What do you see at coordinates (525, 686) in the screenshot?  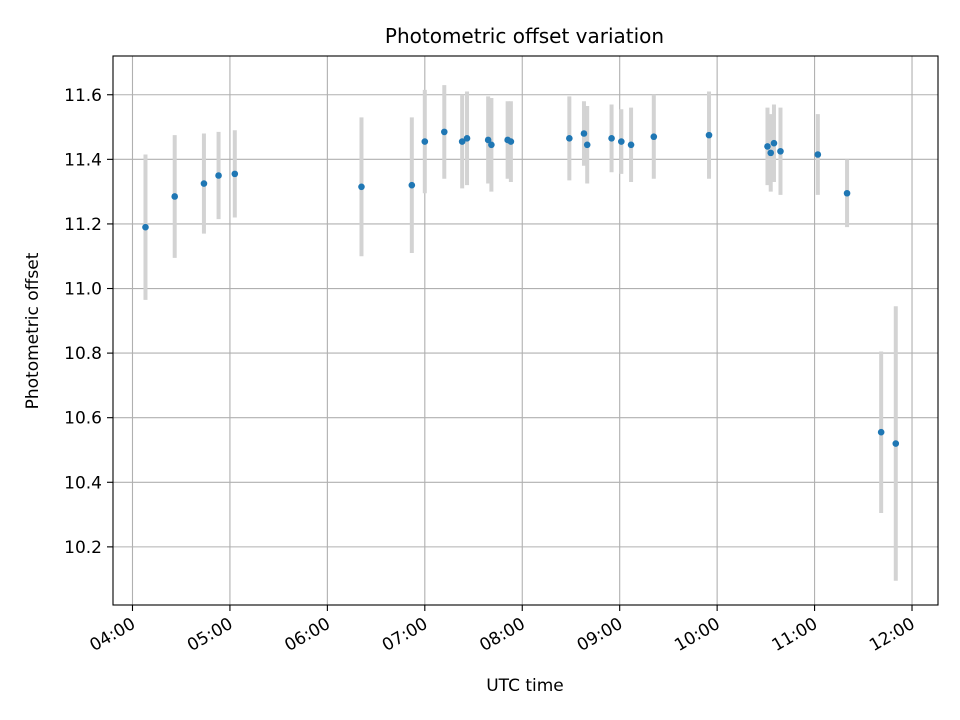 I see `x-axis-label: UTC time` at bounding box center [525, 686].